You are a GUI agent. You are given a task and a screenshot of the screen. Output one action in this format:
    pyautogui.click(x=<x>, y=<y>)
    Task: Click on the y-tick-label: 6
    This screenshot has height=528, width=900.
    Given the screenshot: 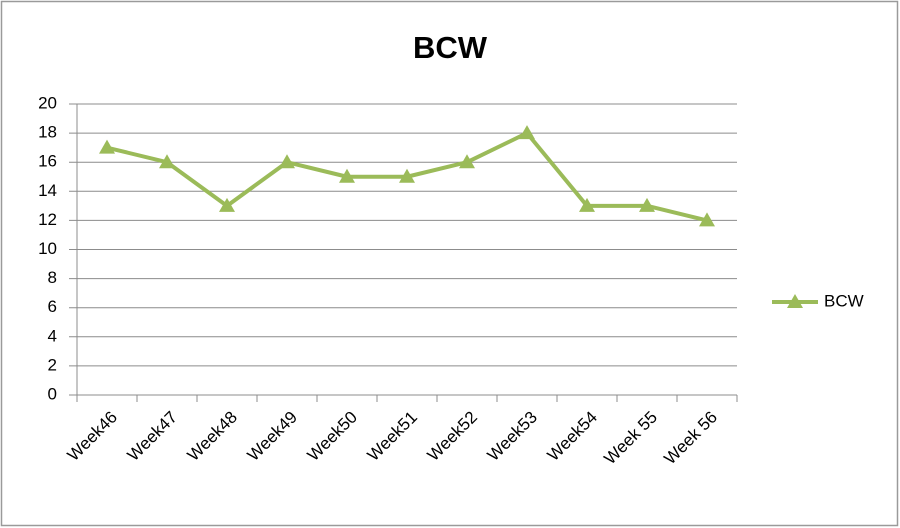 What is the action you would take?
    pyautogui.click(x=52, y=306)
    